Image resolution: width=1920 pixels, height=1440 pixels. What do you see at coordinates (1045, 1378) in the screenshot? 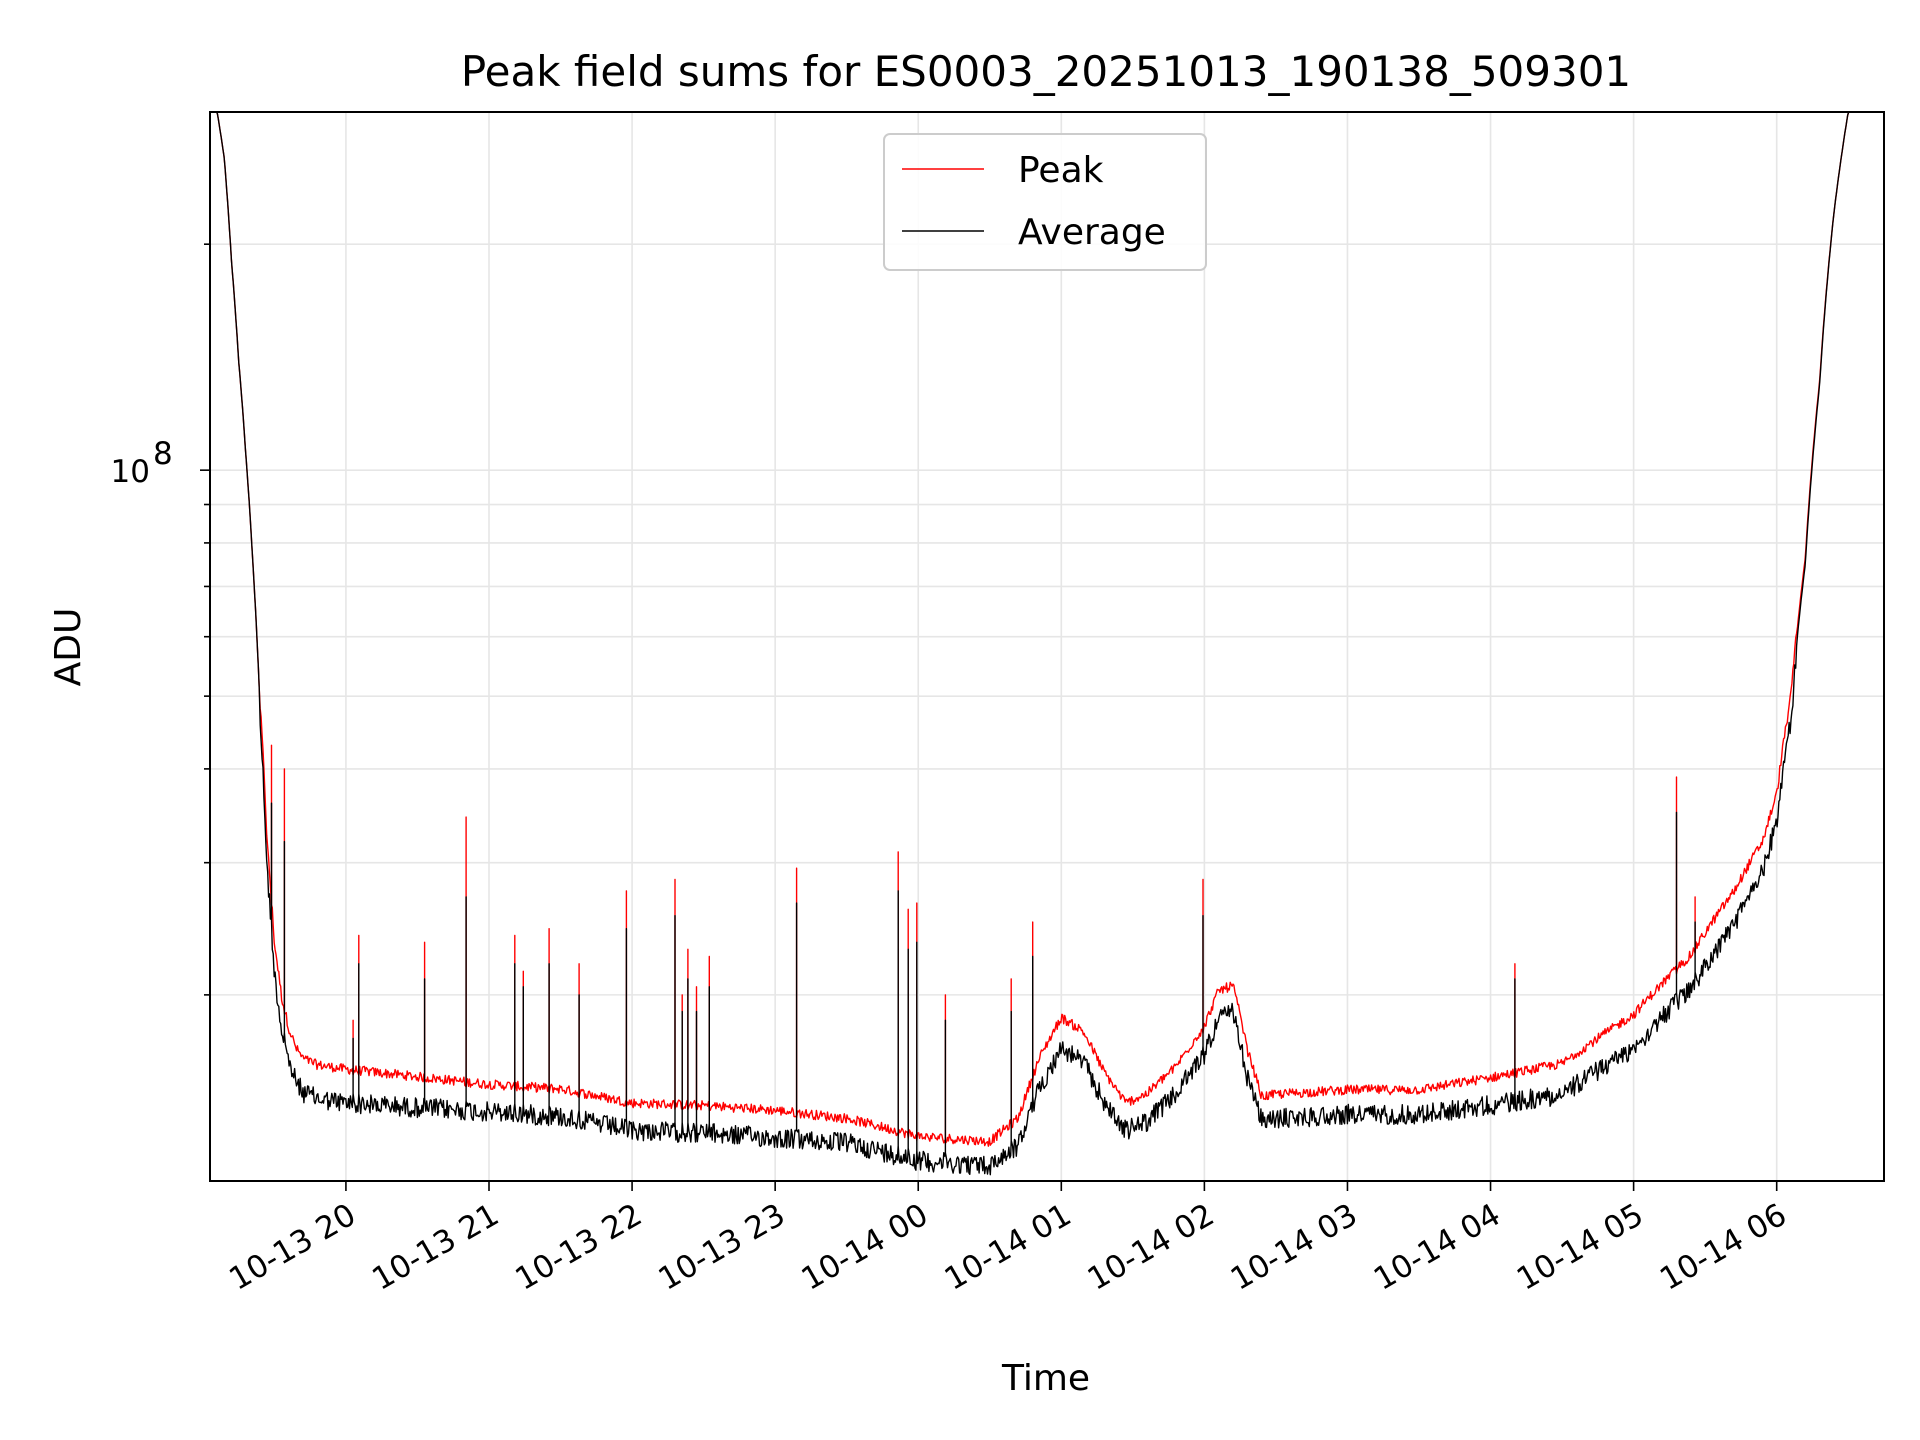
I see `x-axis-label: Time` at bounding box center [1045, 1378].